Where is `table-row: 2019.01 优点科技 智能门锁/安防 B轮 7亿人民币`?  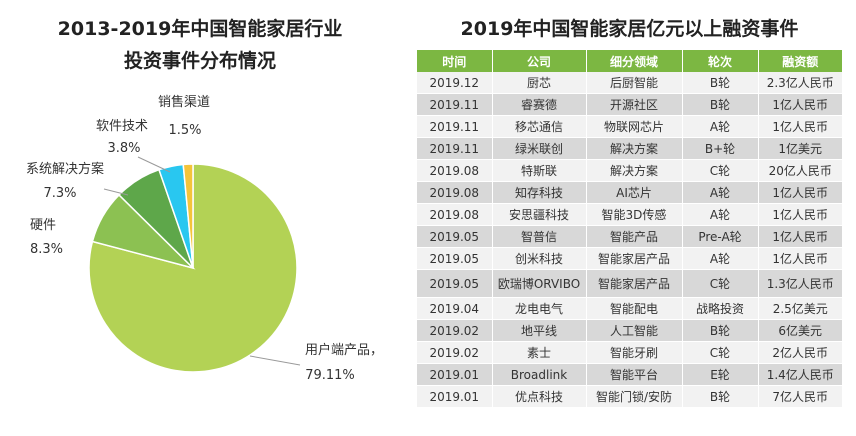 table-row: 2019.01 优点科技 智能门锁/安防 B轮 7亿人民币 is located at coordinates (629, 396).